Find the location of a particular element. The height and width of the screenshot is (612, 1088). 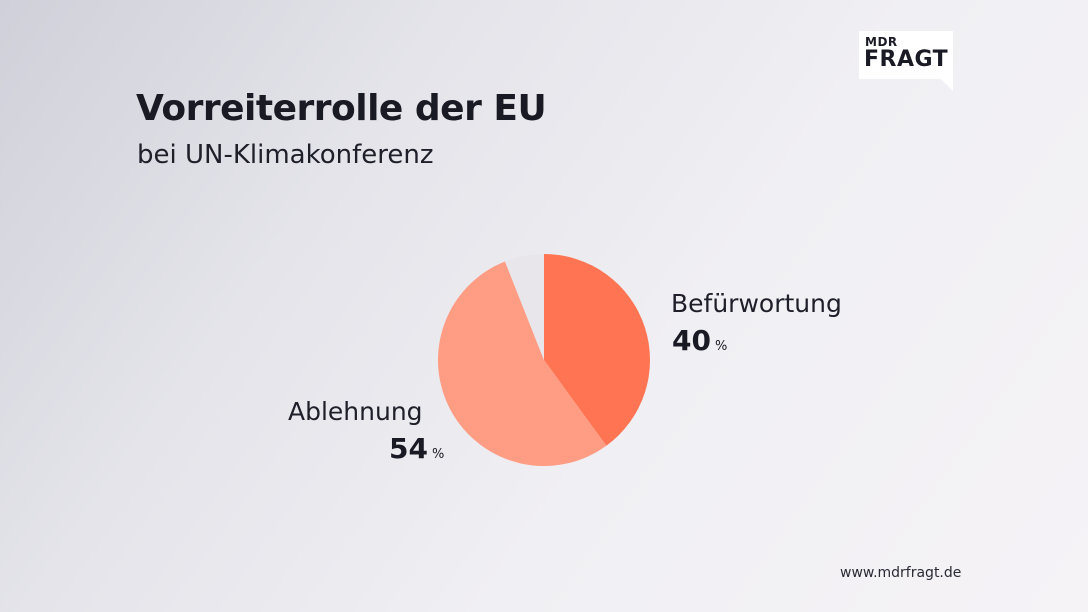

slice-value-befuerwortung: 40% is located at coordinates (699, 340).